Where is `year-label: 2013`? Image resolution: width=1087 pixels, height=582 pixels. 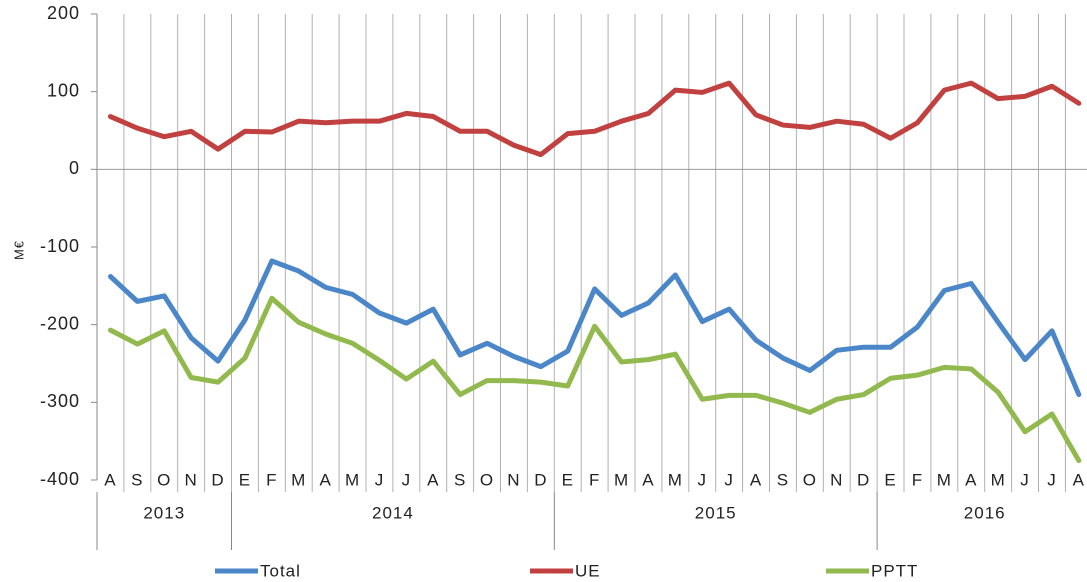 year-label: 2013 is located at coordinates (164, 512).